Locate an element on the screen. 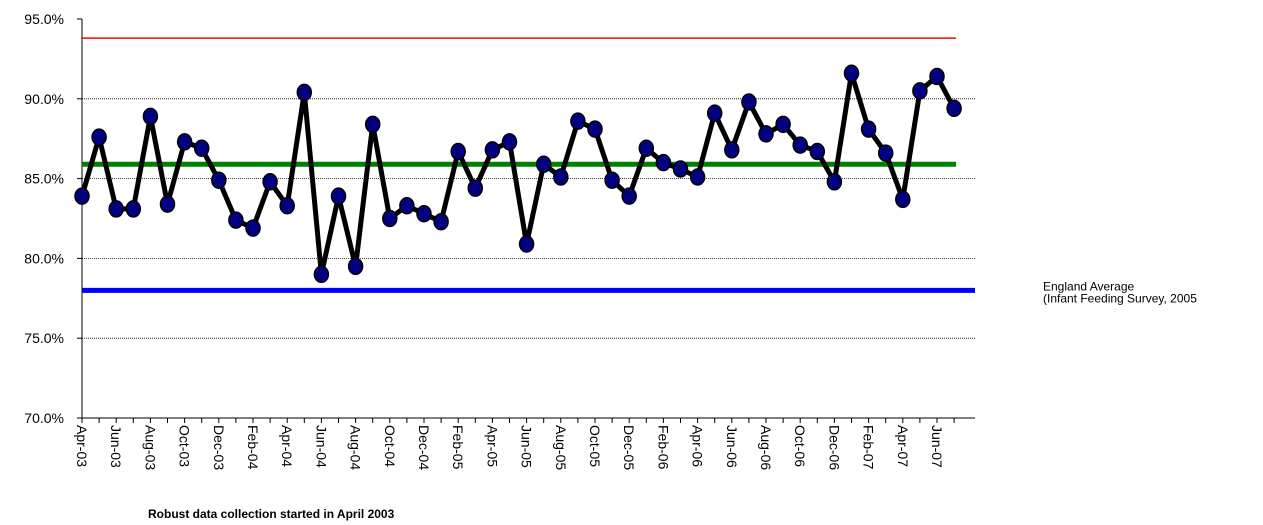 This screenshot has height=525, width=1263. x-tick-label: Jun-05 is located at coordinates (527, 446).